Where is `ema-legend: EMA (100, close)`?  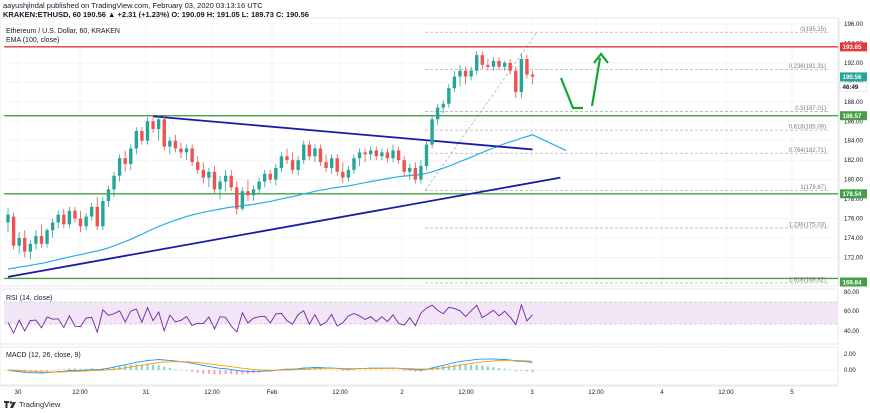
ema-legend: EMA (100, close) is located at coordinates (32, 40).